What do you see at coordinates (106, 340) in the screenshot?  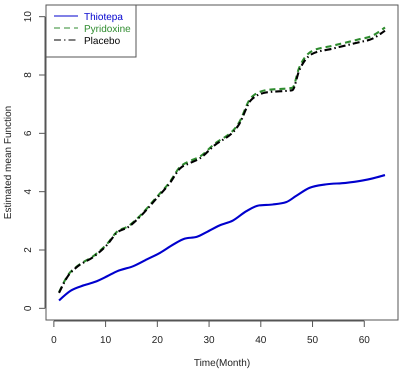 I see `x-tick-label: 10` at bounding box center [106, 340].